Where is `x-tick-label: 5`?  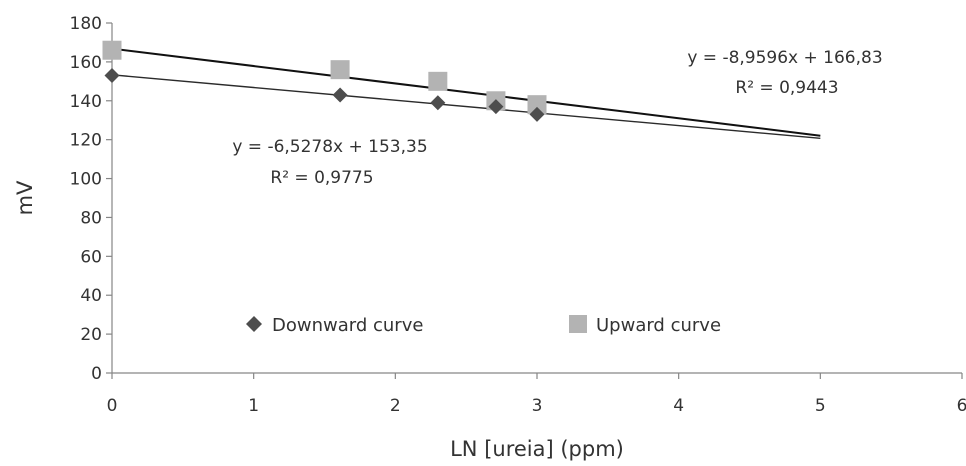
x-tick-label: 5 is located at coordinates (820, 406).